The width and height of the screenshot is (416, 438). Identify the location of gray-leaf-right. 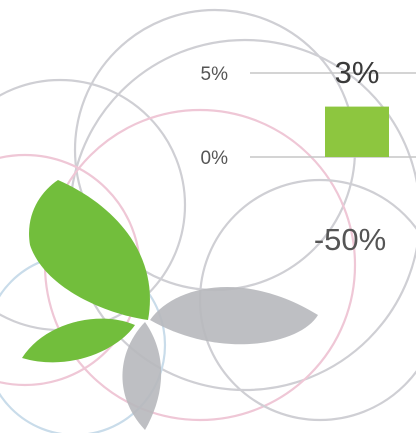
(234, 316).